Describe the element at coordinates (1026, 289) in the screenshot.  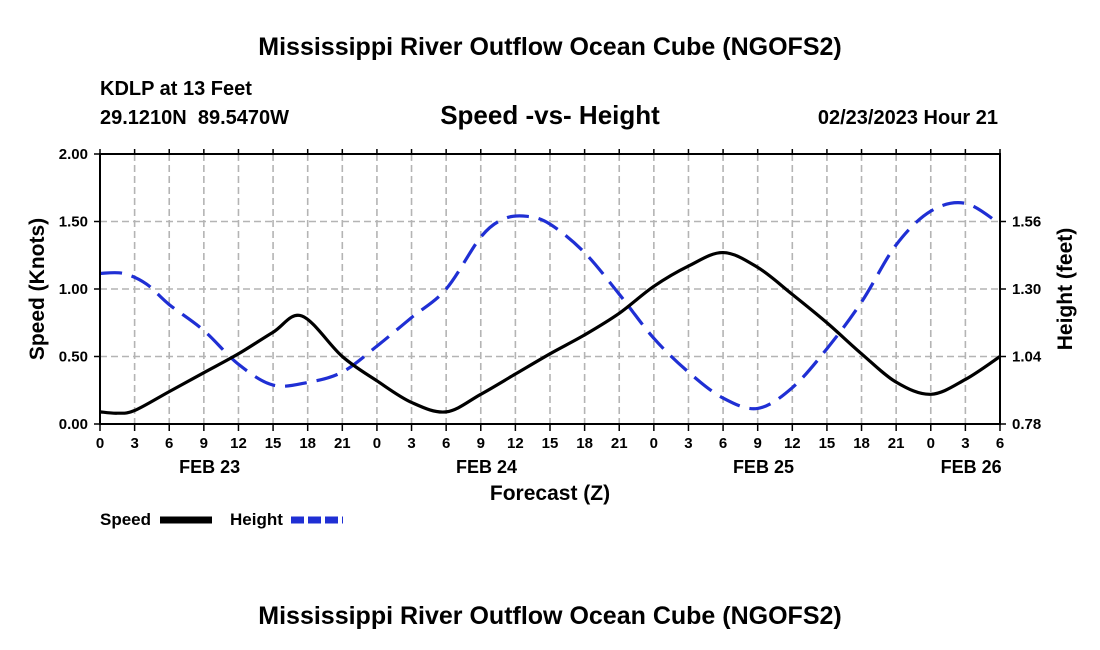
I see `y2-tick-label: 1.30` at that location.